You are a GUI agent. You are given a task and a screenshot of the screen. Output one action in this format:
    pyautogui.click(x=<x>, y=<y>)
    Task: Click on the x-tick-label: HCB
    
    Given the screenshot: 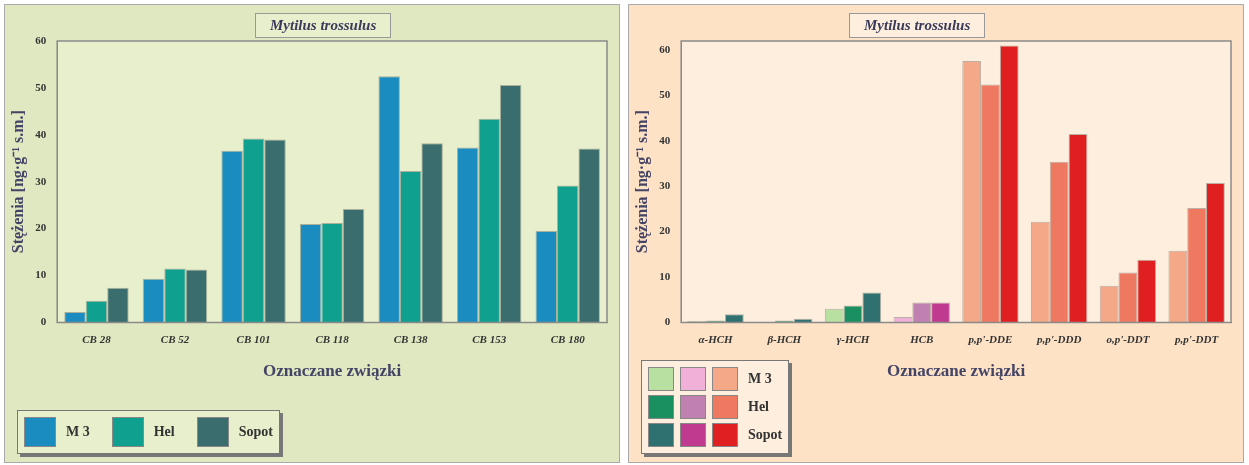 What is the action you would take?
    pyautogui.click(x=921, y=338)
    